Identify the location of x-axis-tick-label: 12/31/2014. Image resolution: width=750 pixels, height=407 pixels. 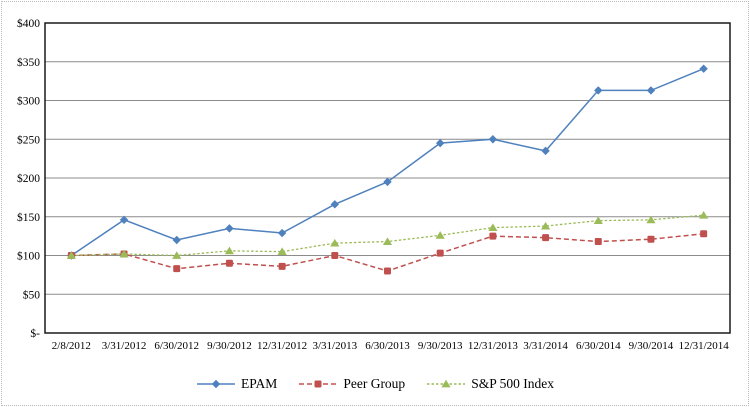
(704, 346).